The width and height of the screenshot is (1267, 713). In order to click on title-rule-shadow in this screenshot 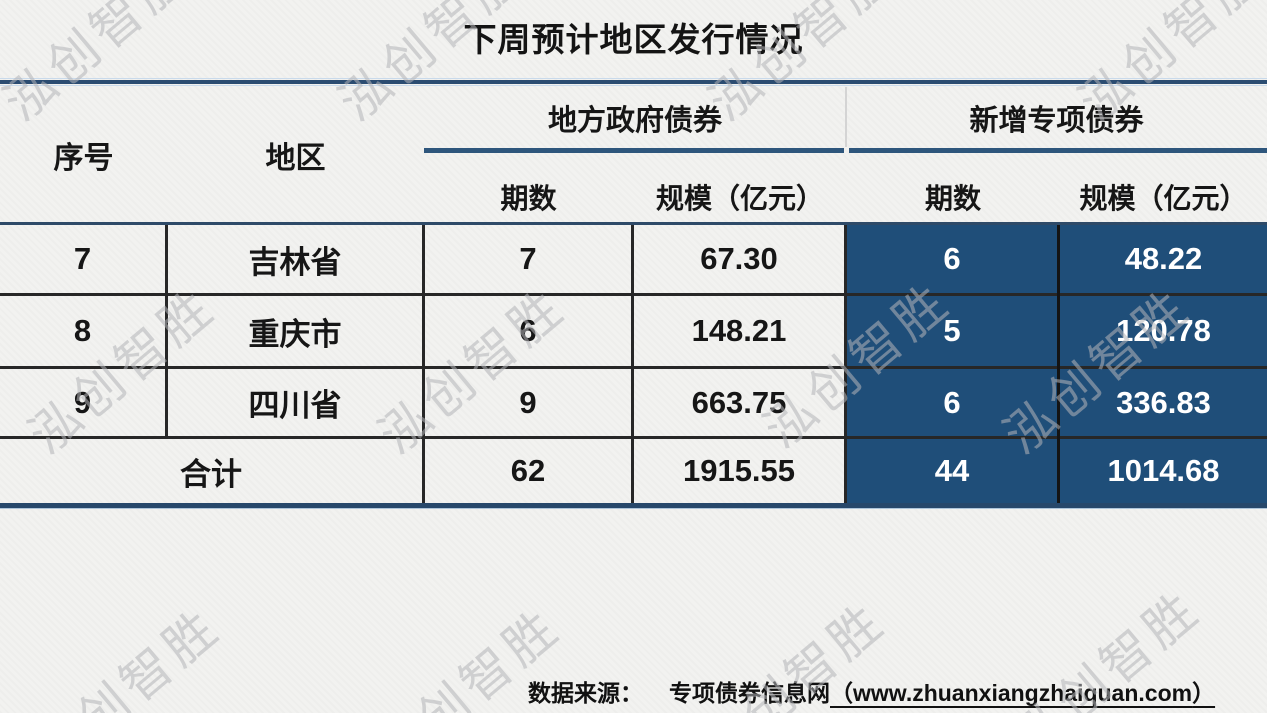, I will do `click(633, 85)`.